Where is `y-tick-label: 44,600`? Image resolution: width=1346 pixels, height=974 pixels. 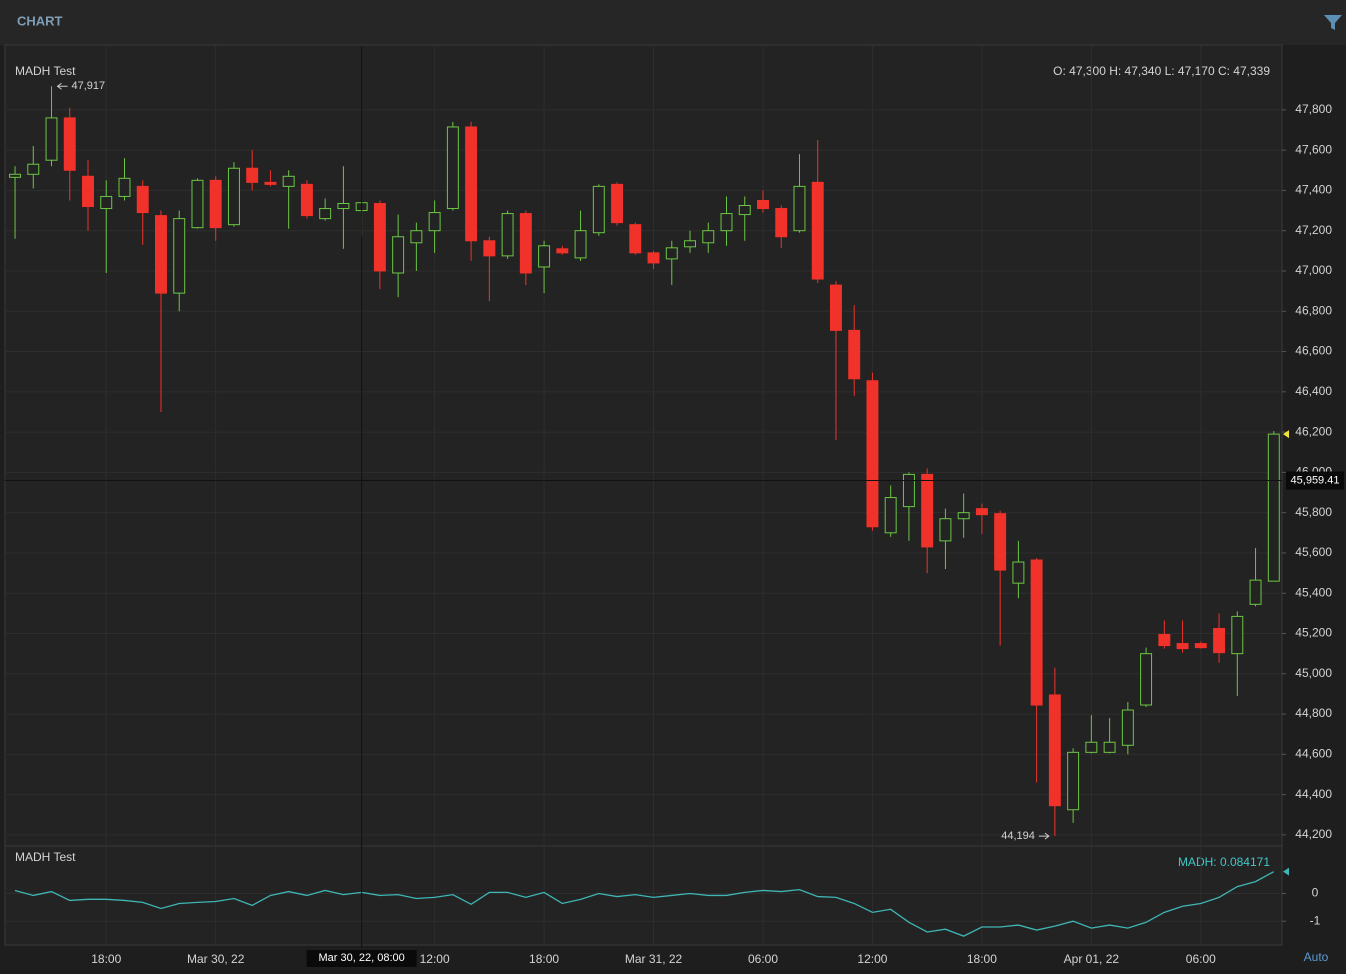 y-tick-label: 44,600 is located at coordinates (1313, 754).